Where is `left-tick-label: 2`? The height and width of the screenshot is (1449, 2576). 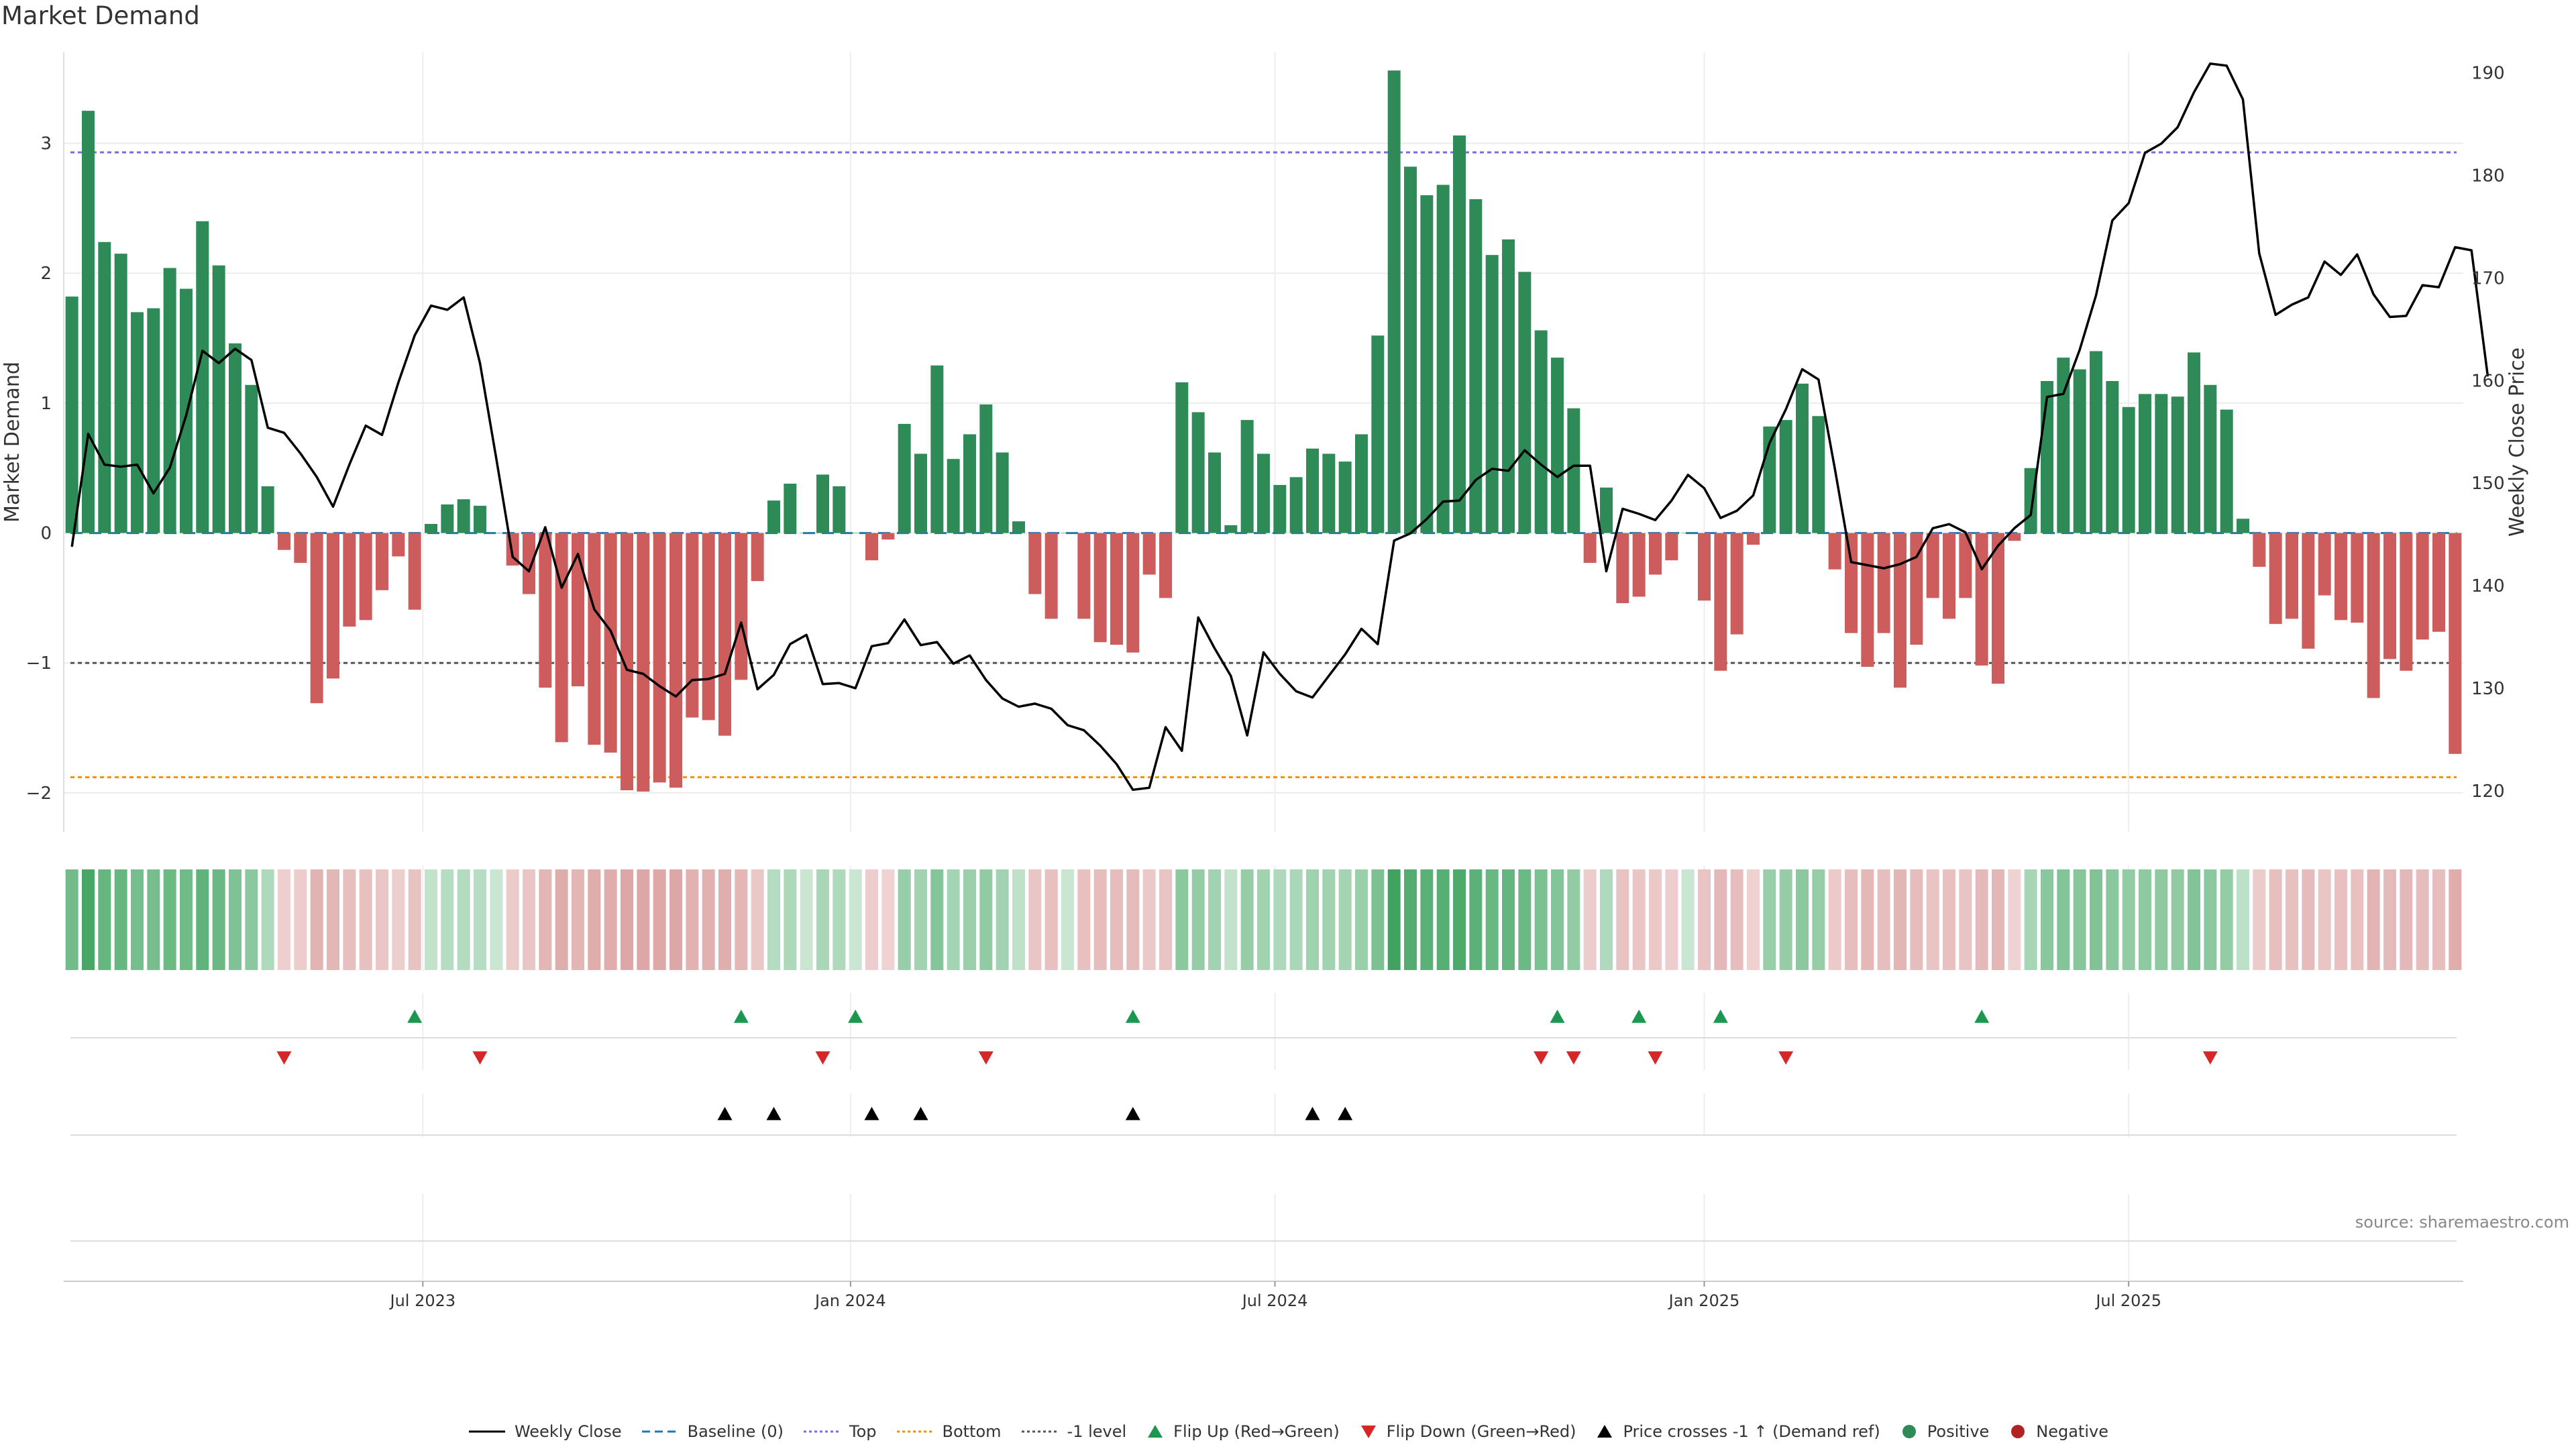
left-tick-label: 2 is located at coordinates (46, 274).